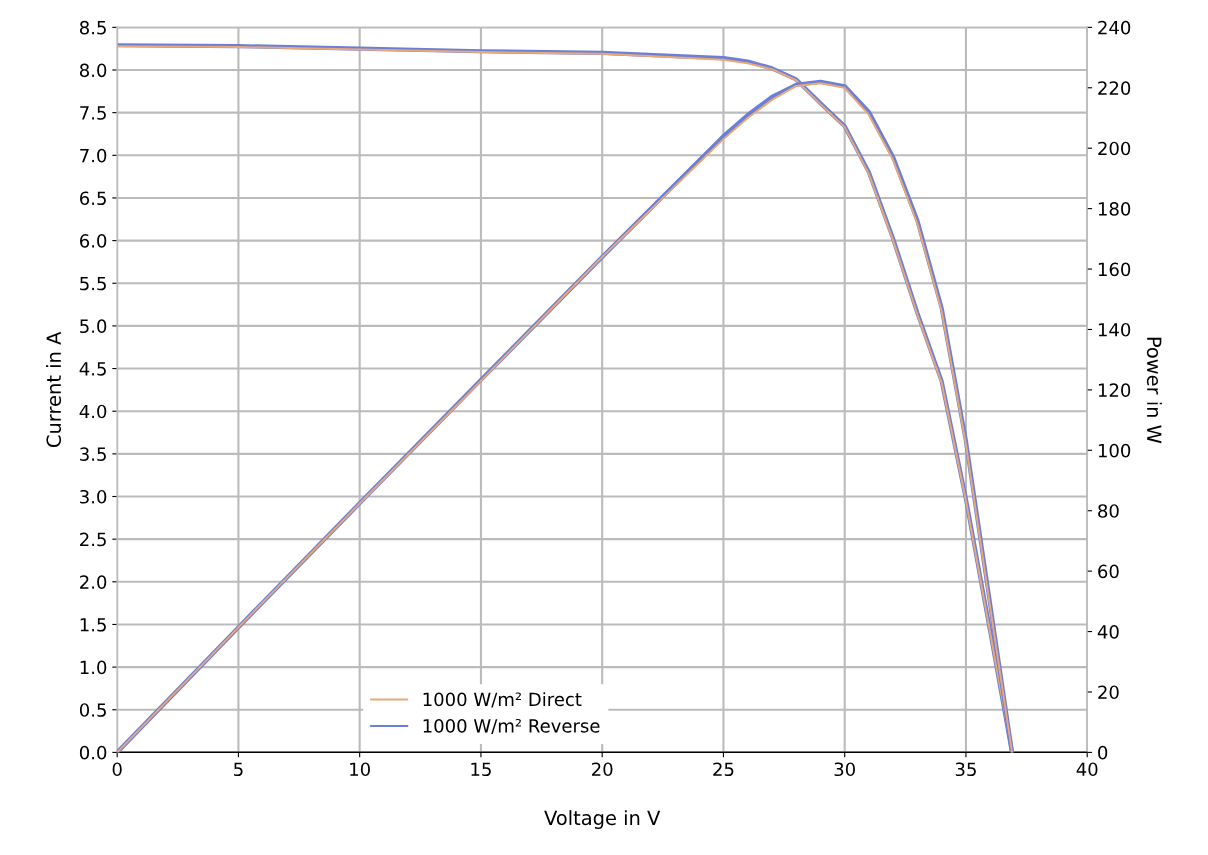 The width and height of the screenshot is (1208, 855). Describe the element at coordinates (1114, 329) in the screenshot. I see `y2-tick-label: 140` at that location.